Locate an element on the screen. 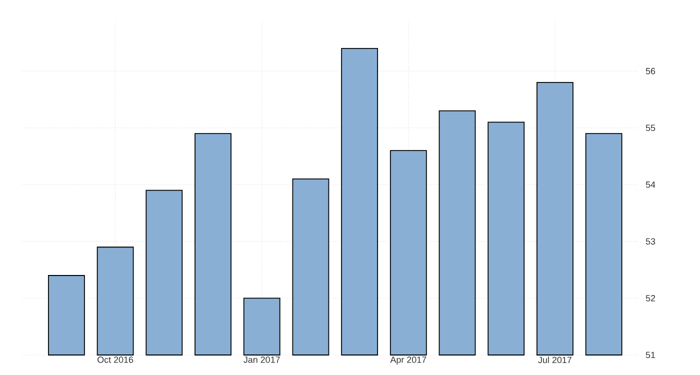 This screenshot has width=700, height=375. y-tick-label: 51 is located at coordinates (651, 355).